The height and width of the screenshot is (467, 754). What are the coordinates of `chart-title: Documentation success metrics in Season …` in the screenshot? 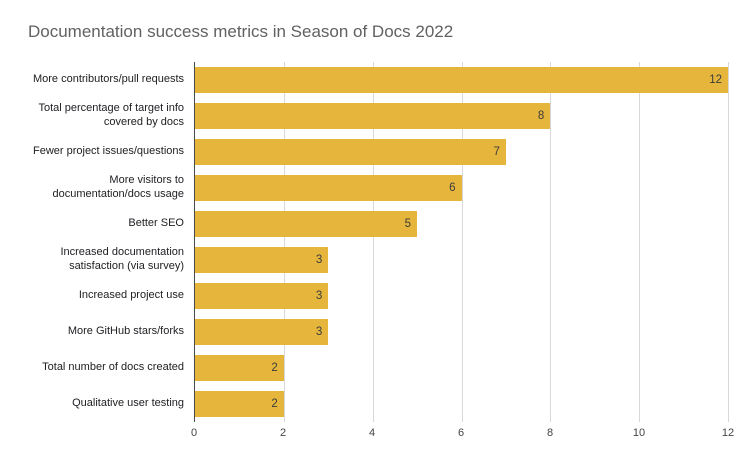 It's located at (241, 31).